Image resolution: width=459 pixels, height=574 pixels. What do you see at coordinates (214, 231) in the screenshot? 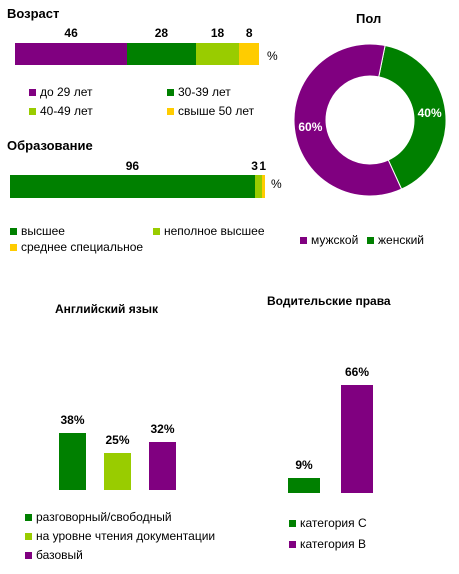
I see `legend-label: неполное высшее` at bounding box center [214, 231].